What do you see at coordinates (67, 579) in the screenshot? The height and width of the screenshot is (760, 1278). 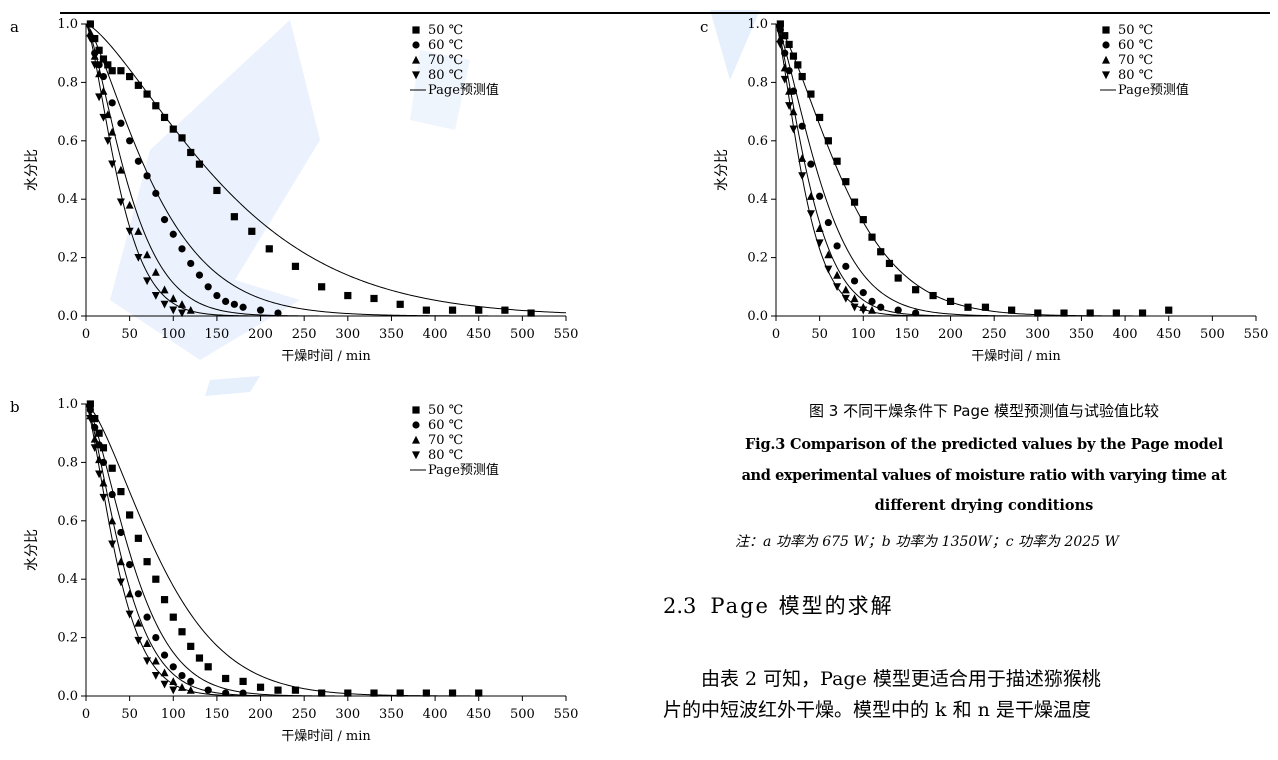 I see `y-tick-label: 0.4` at bounding box center [67, 579].